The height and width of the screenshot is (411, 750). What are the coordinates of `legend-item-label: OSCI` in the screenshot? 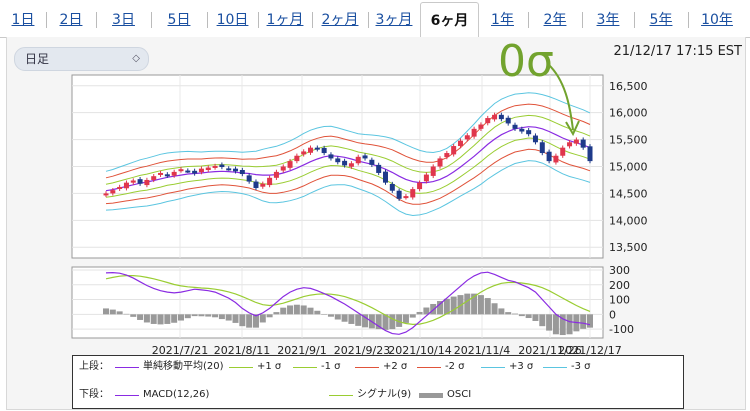 It's located at (459, 394).